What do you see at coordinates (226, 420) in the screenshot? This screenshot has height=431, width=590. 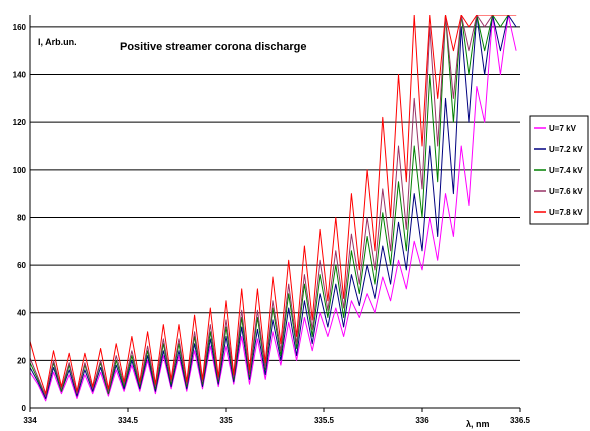 I see `x-tick-label: 335` at bounding box center [226, 420].